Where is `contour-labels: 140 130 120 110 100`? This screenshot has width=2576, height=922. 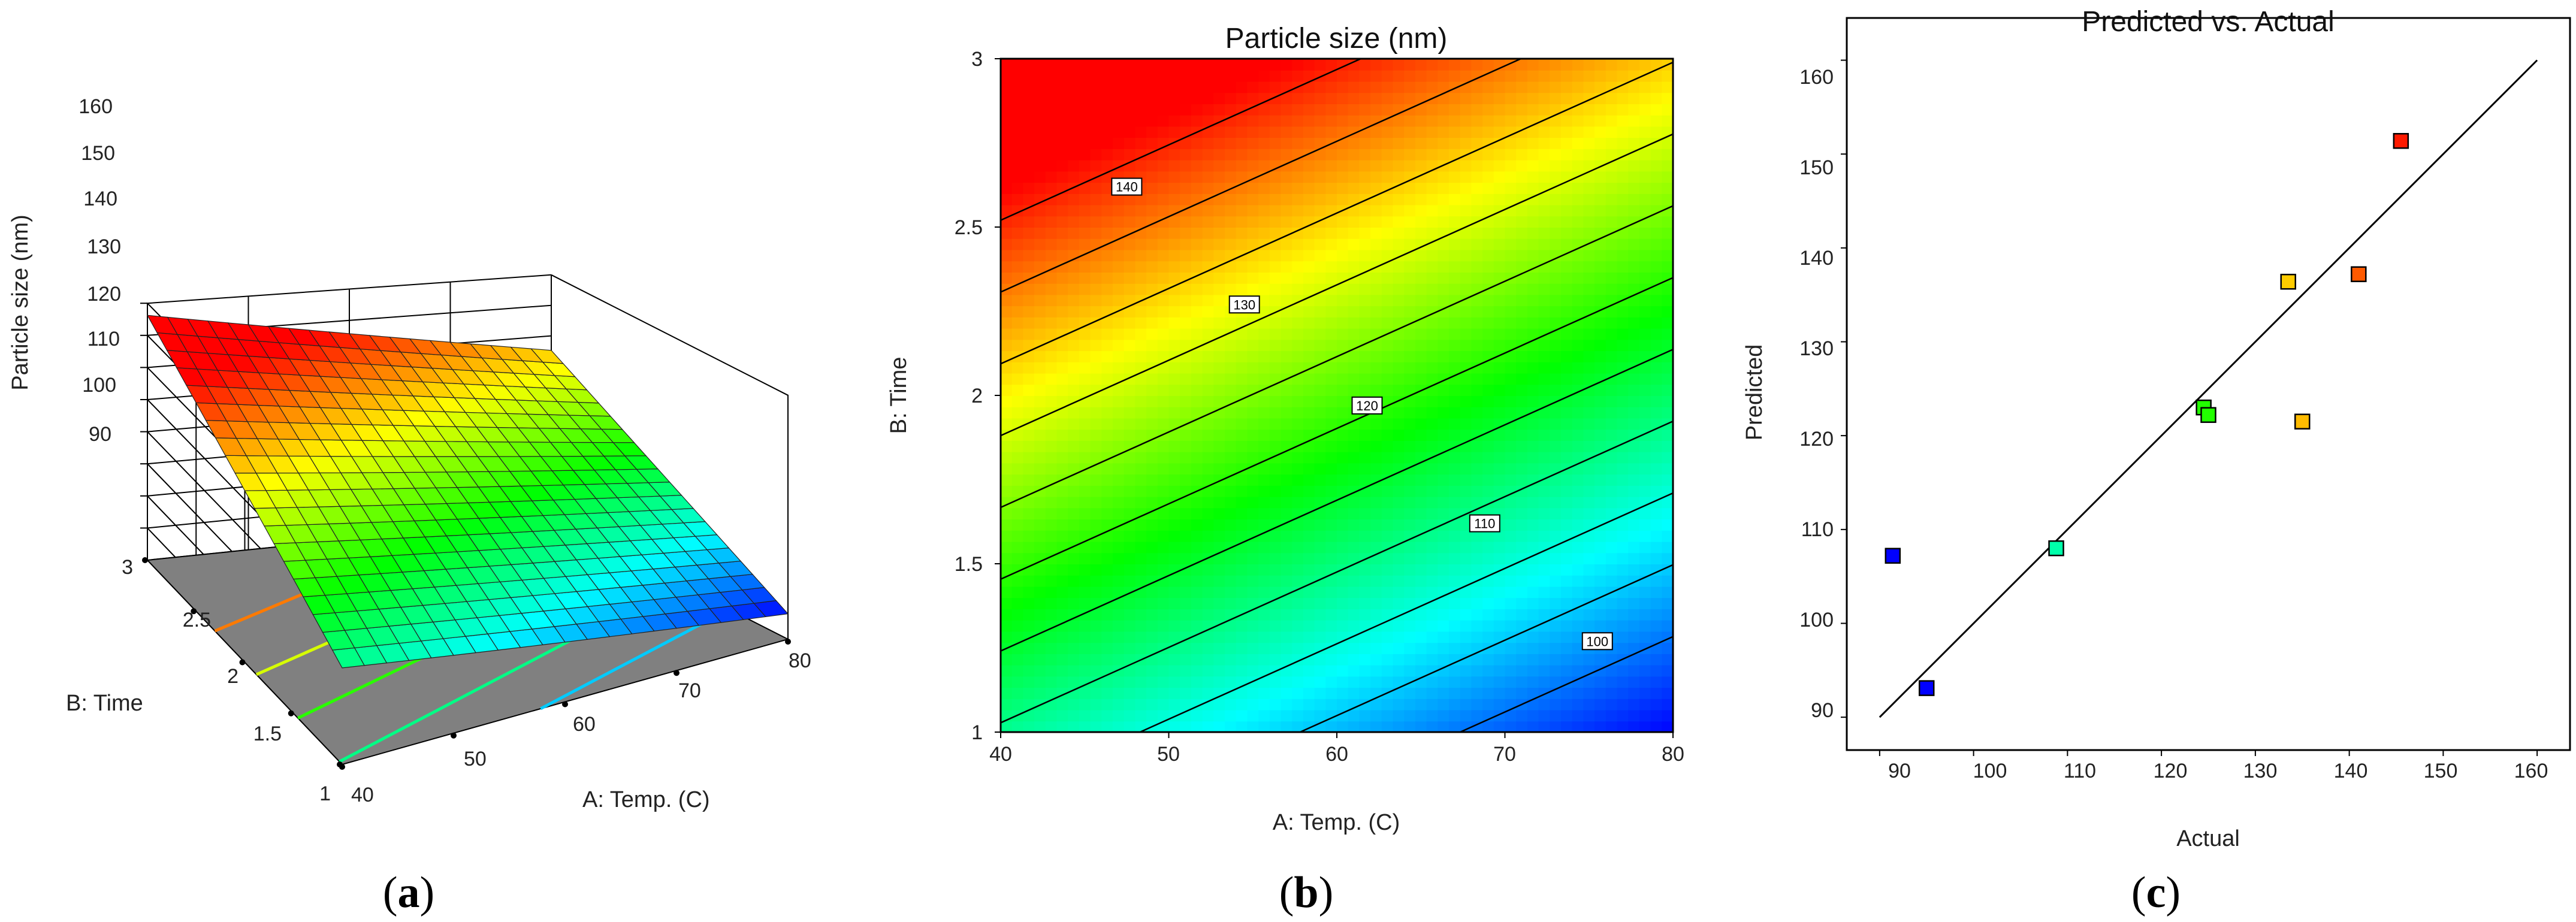 contour-labels: 140 130 120 110 100 is located at coordinates (1362, 414).